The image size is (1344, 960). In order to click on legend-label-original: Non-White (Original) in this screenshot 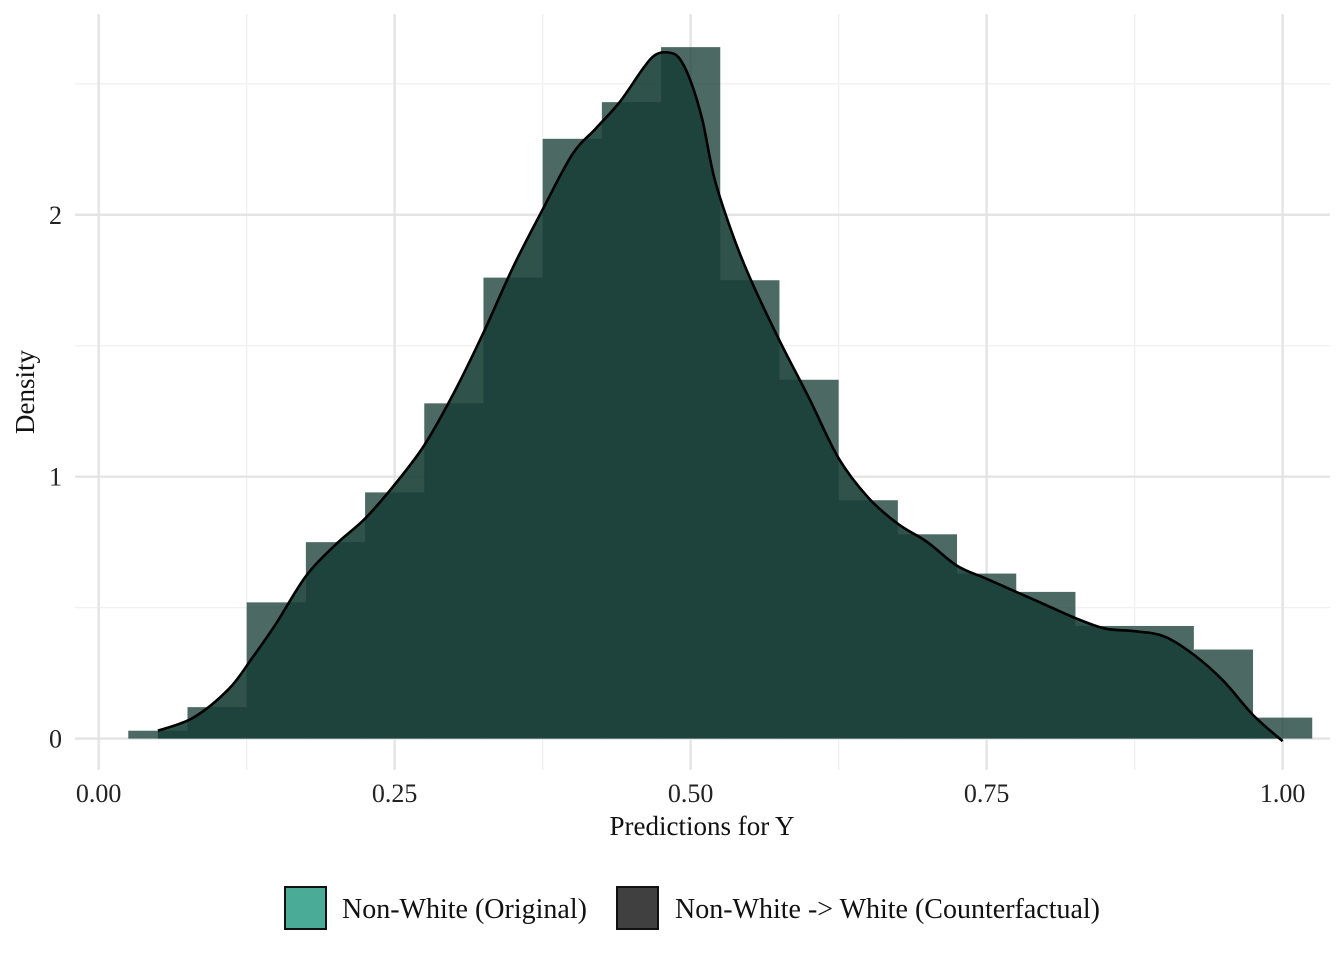, I will do `click(464, 909)`.